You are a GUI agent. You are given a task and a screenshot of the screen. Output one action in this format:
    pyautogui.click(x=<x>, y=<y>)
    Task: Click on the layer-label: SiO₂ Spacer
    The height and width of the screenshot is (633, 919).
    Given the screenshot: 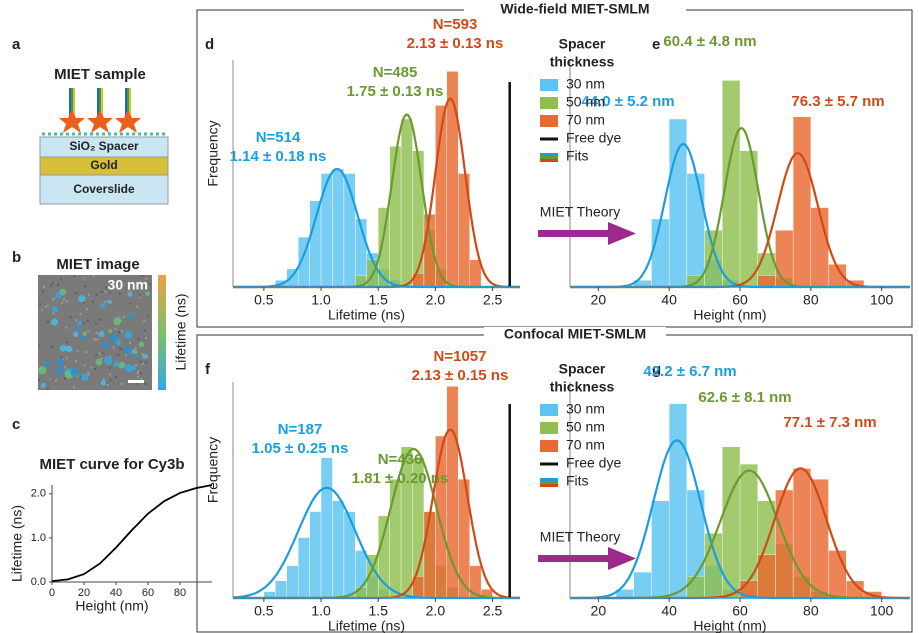 What is the action you would take?
    pyautogui.click(x=104, y=146)
    